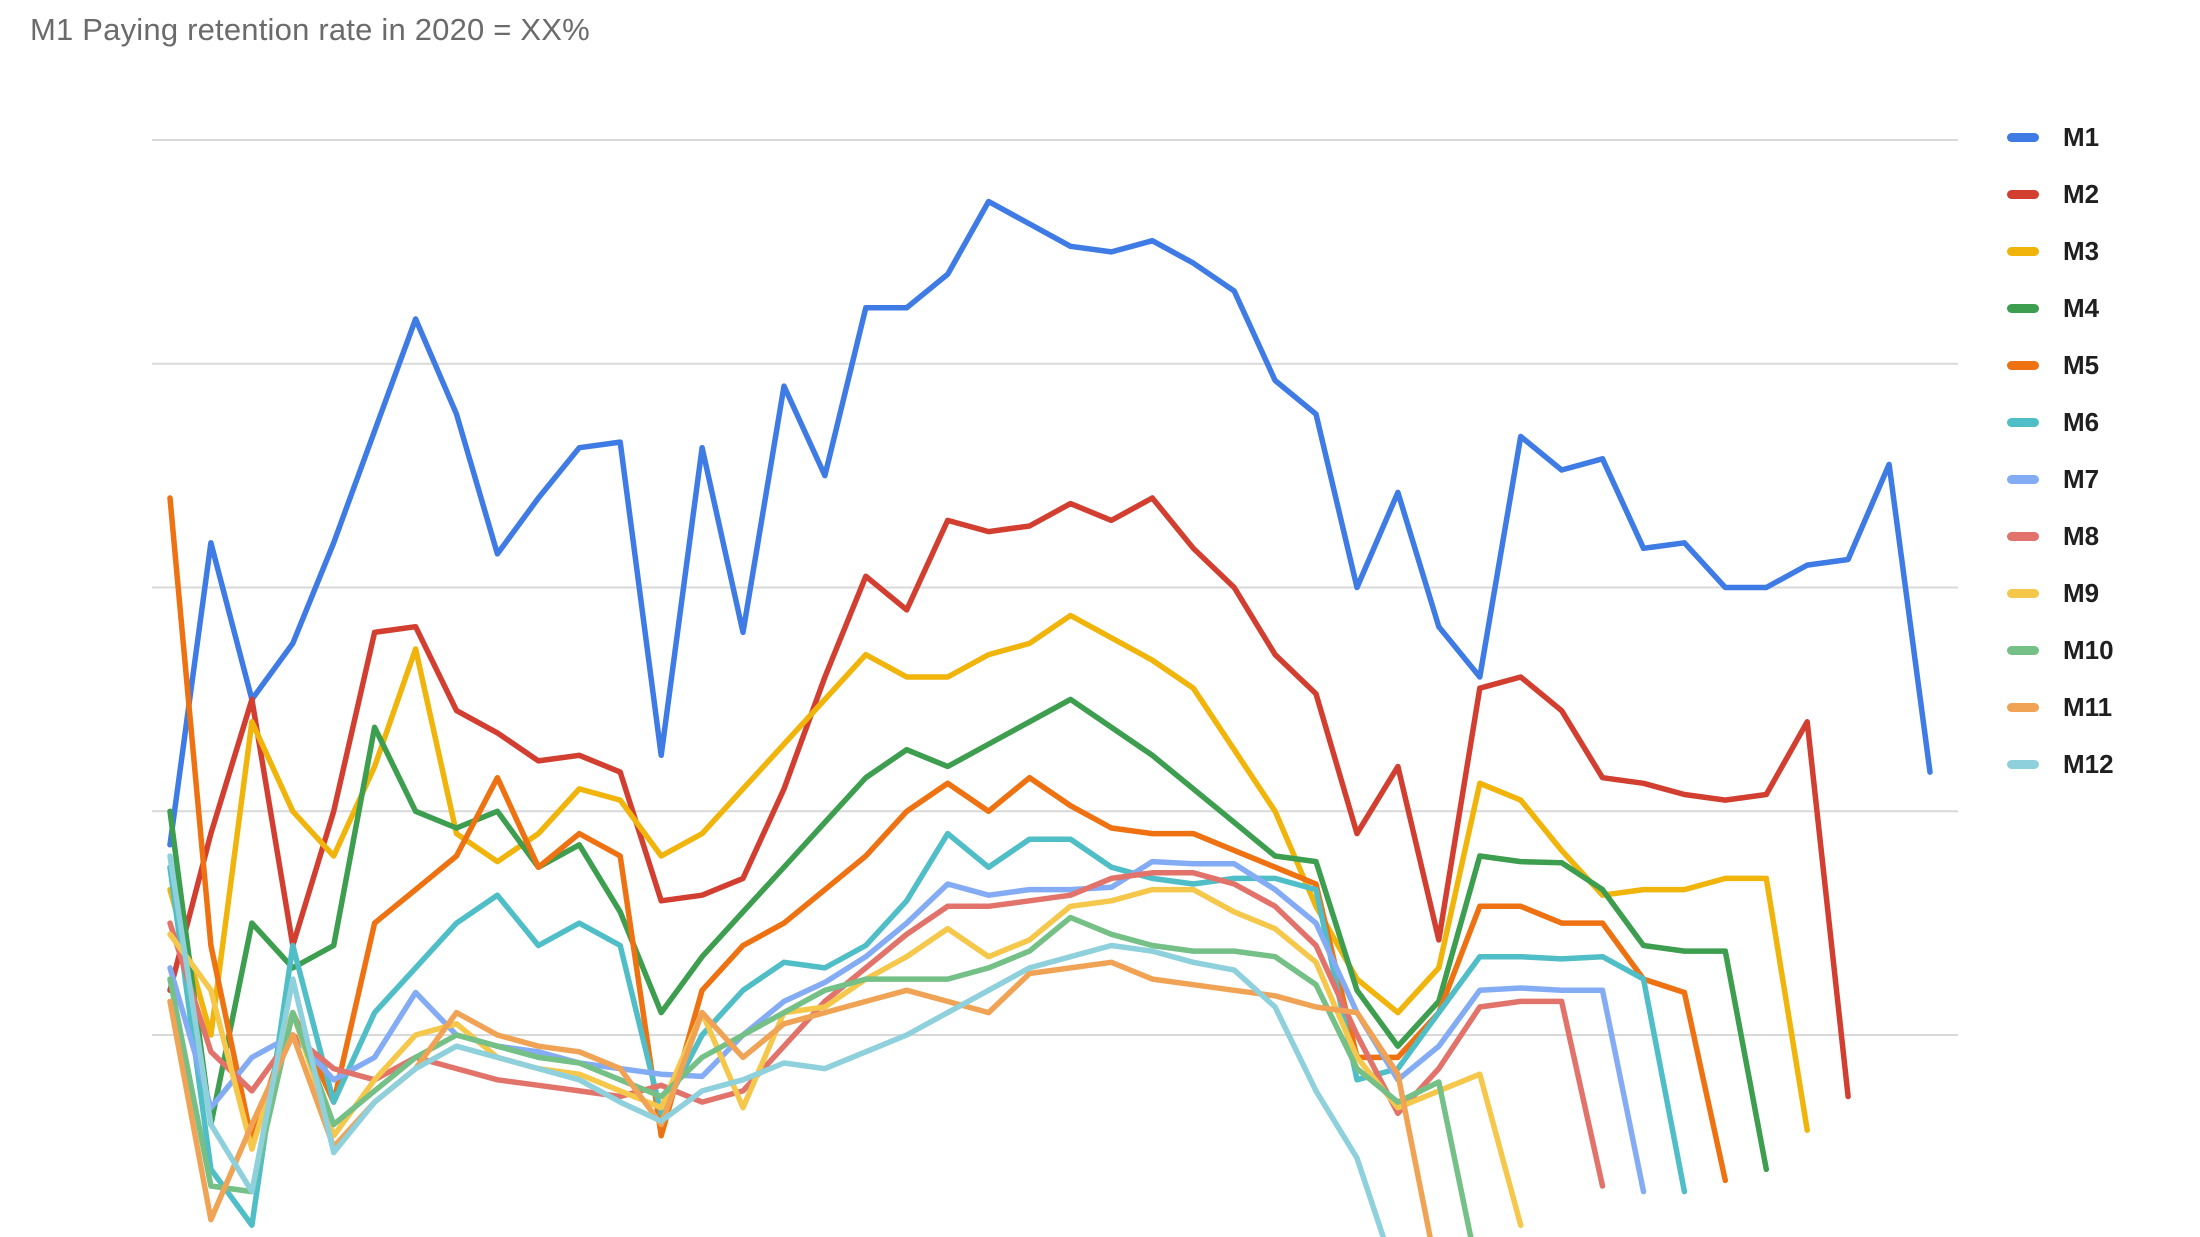 Image resolution: width=2200 pixels, height=1237 pixels. What do you see at coordinates (2060, 422) in the screenshot?
I see `legend-item-m6: M6` at bounding box center [2060, 422].